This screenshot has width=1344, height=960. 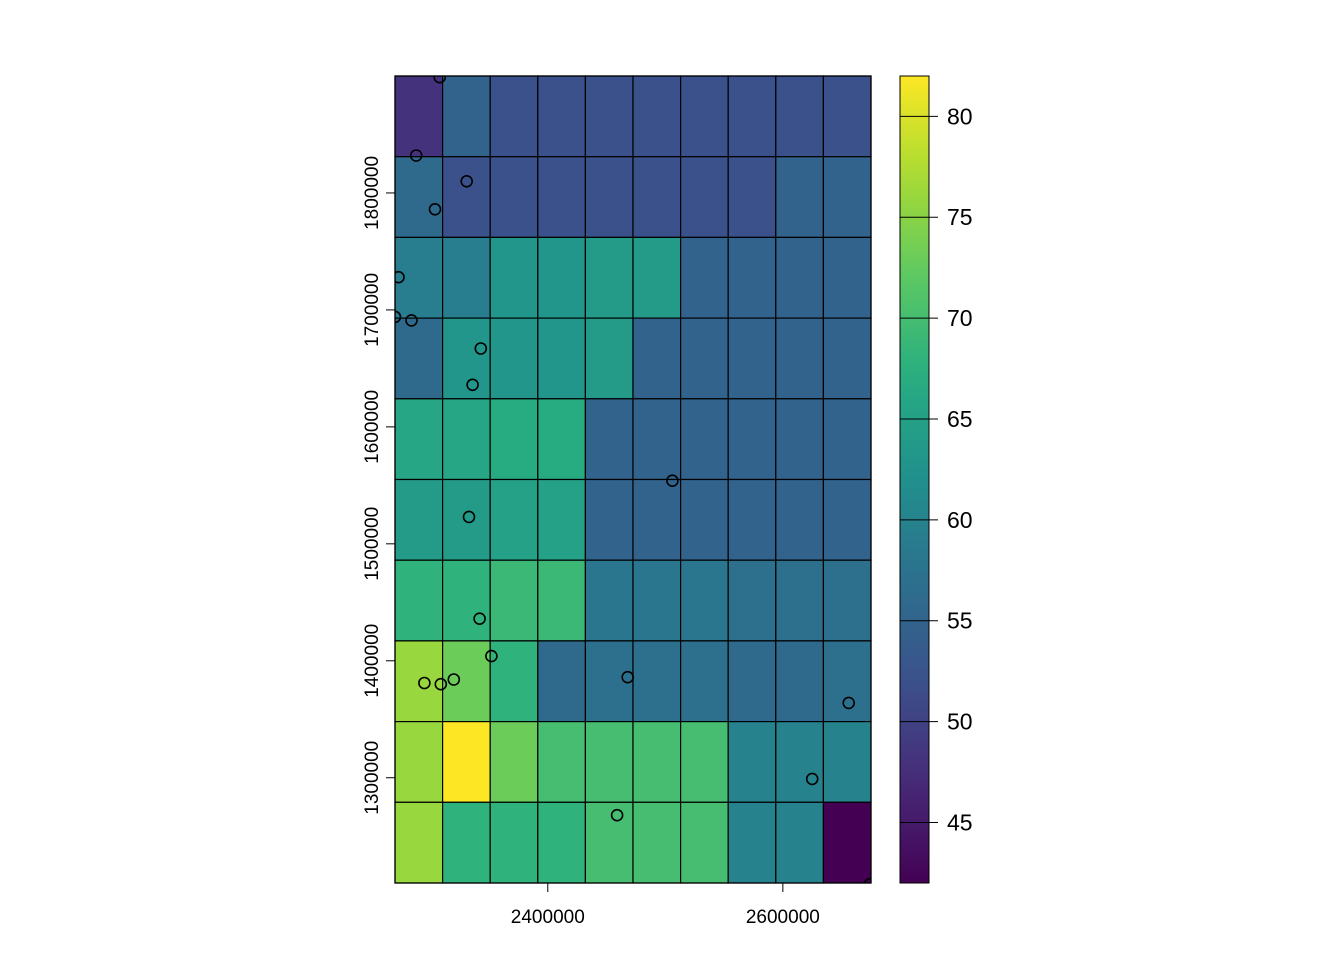 What do you see at coordinates (960, 822) in the screenshot?
I see `colorbar-tick-label: 45` at bounding box center [960, 822].